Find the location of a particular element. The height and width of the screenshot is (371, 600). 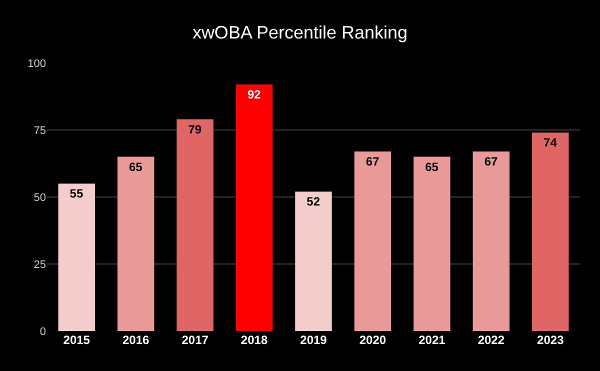

x-tick-label: 2022 is located at coordinates (491, 340).